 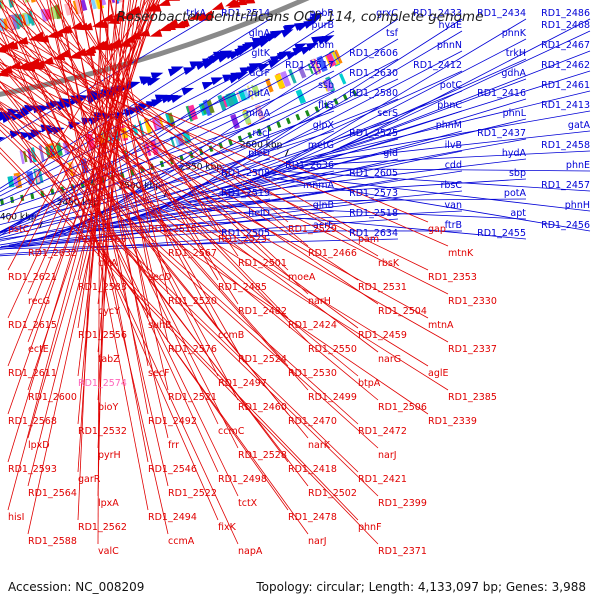 What do you see at coordinates (158, 373) in the screenshot?
I see `gene-label: secF` at bounding box center [158, 373].